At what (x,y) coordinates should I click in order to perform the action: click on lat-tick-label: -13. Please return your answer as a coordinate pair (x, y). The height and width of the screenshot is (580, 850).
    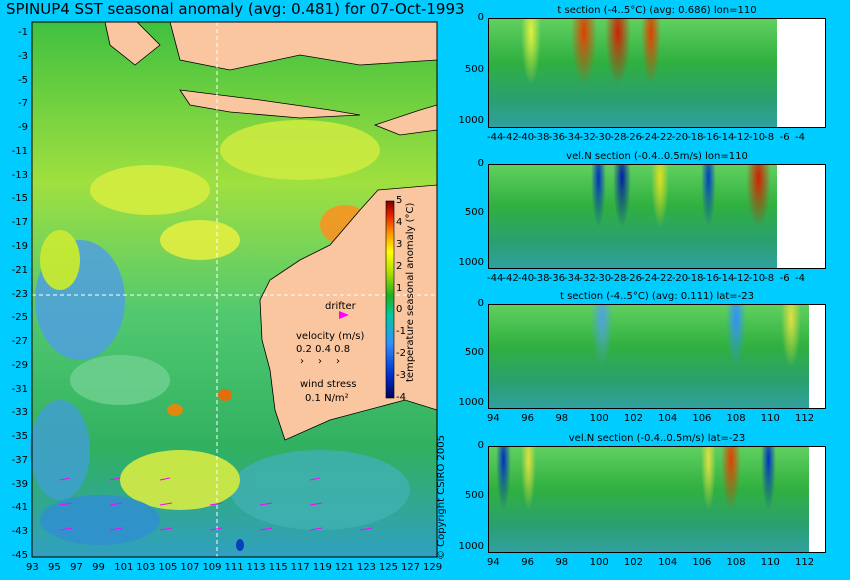
    Looking at the image, I should click on (19, 175).